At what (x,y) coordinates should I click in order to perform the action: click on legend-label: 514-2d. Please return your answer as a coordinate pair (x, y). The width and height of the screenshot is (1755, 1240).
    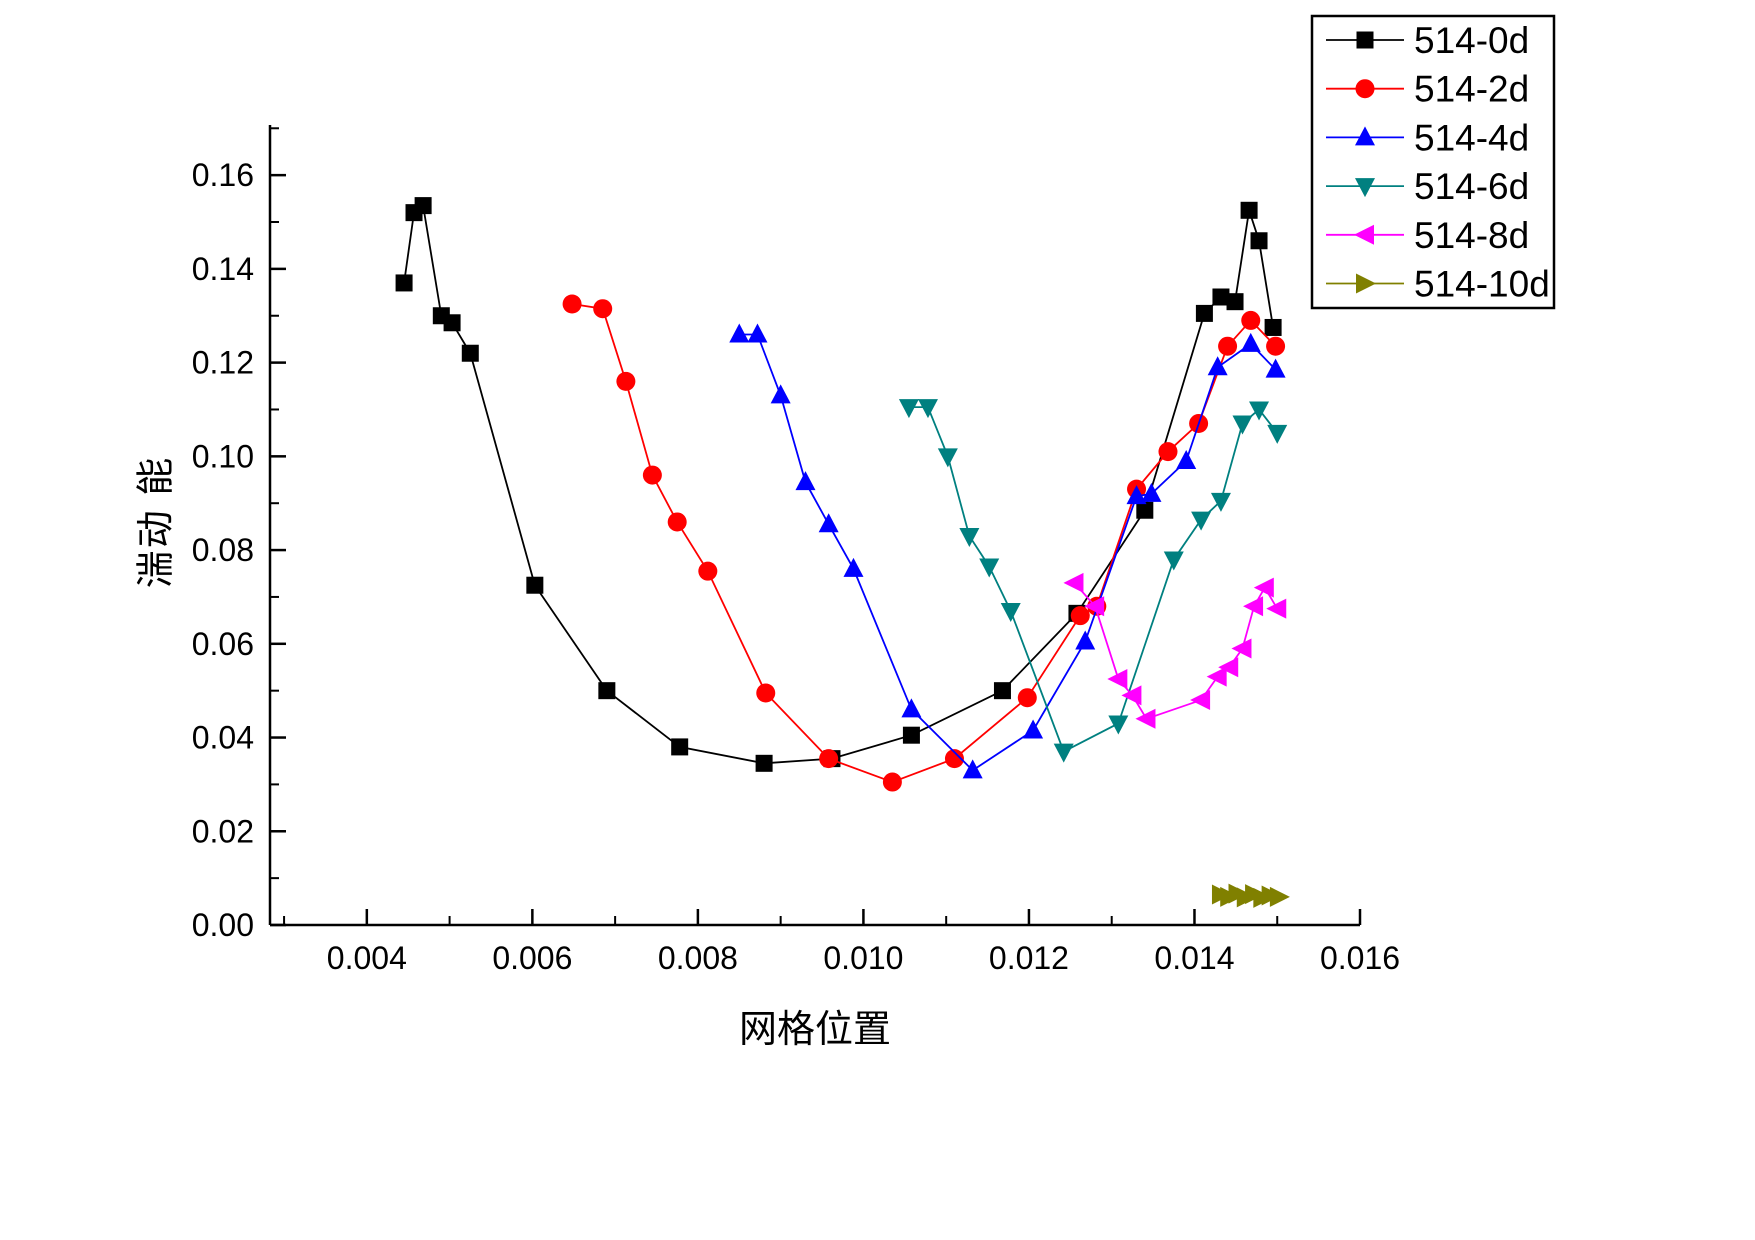
    Looking at the image, I should click on (1471, 89).